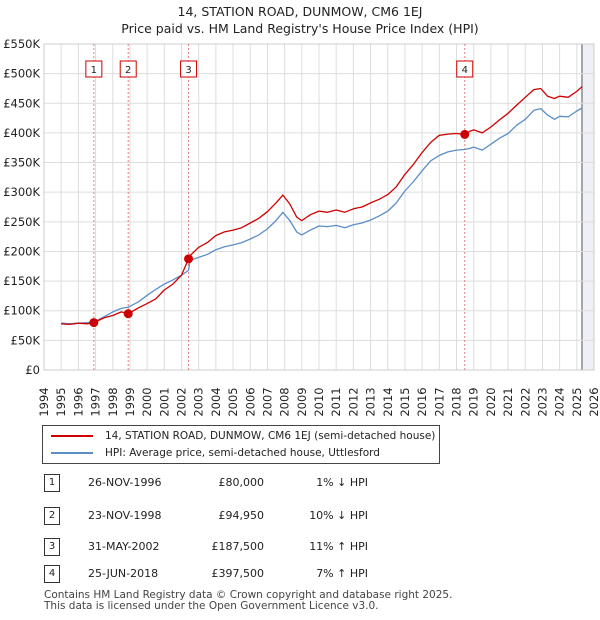  What do you see at coordinates (474, 401) in the screenshot?
I see `x-tick-label: 2019` at bounding box center [474, 401].